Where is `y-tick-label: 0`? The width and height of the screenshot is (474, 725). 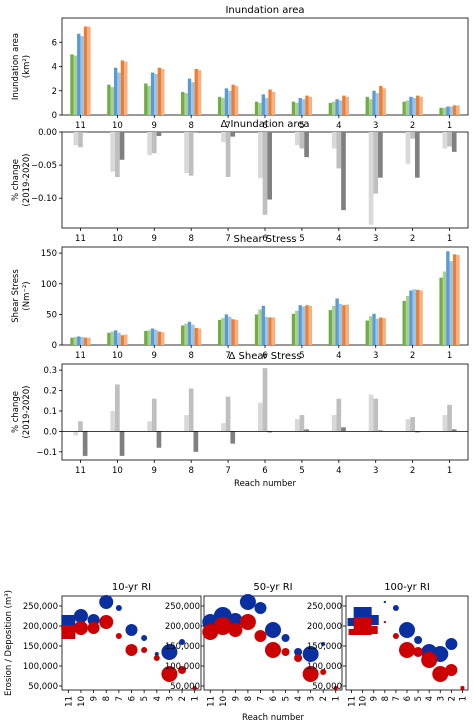 y-tick-label: 0 is located at coordinates (54, 346).